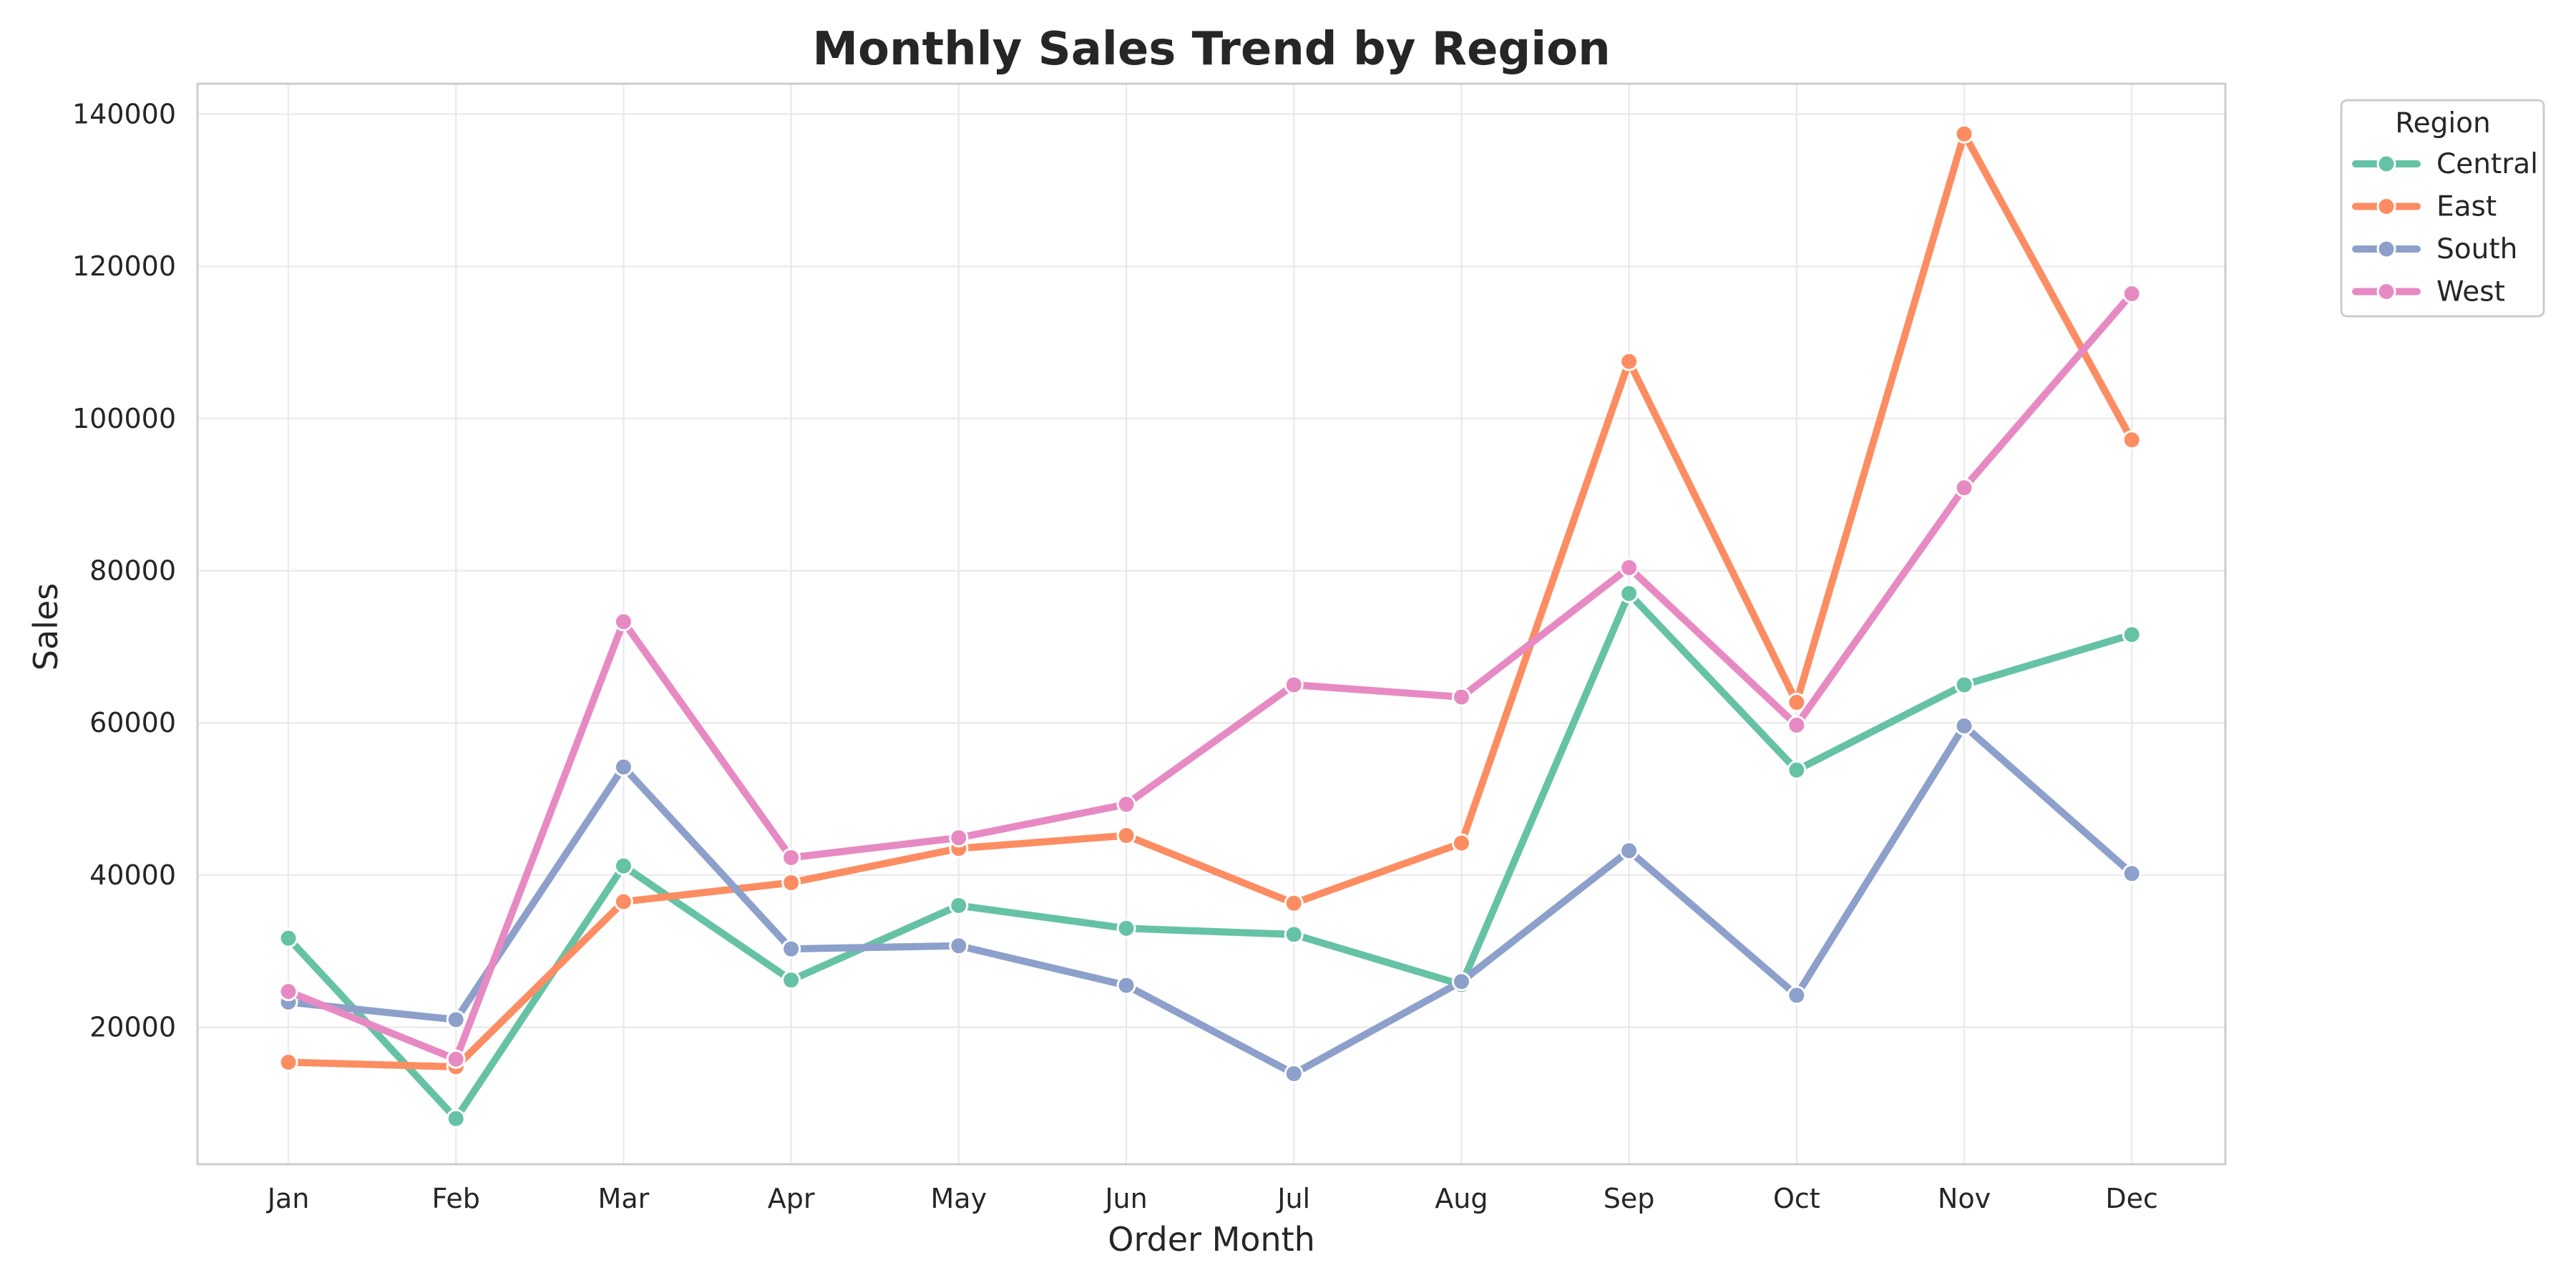  Describe the element at coordinates (1125, 1198) in the screenshot. I see `x-tick-label: Jun` at that location.